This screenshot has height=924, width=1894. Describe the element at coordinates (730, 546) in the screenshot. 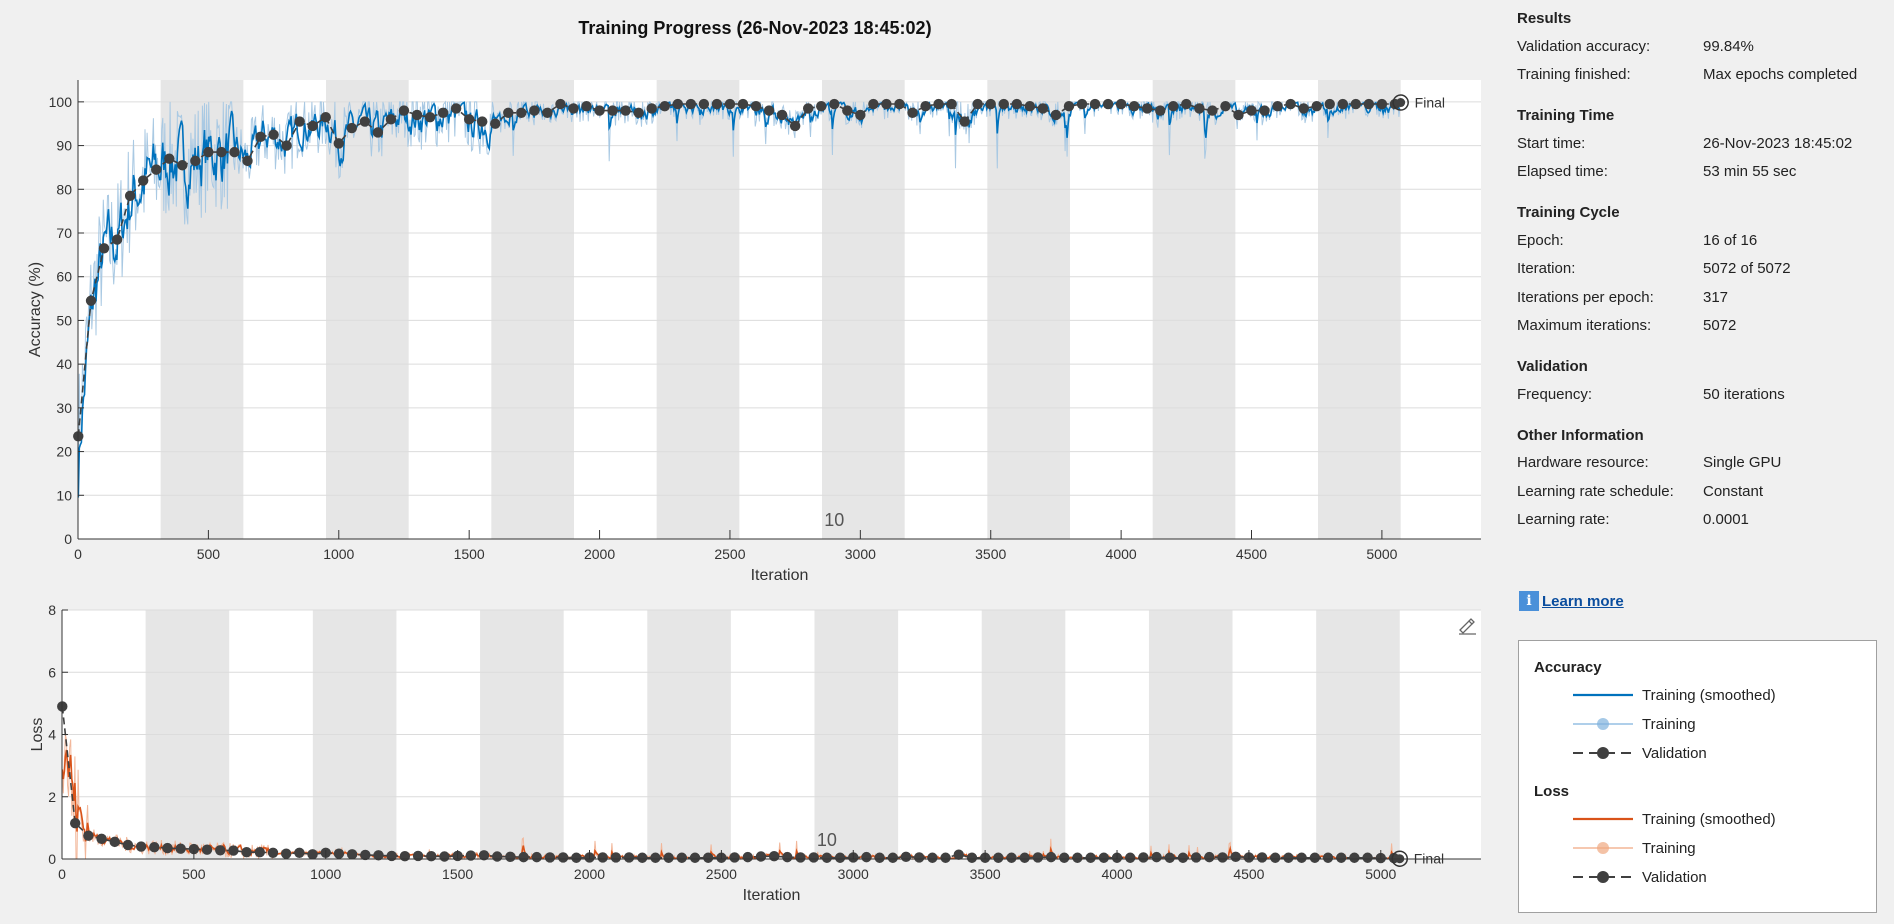

I see `x-tick: 2500` at that location.